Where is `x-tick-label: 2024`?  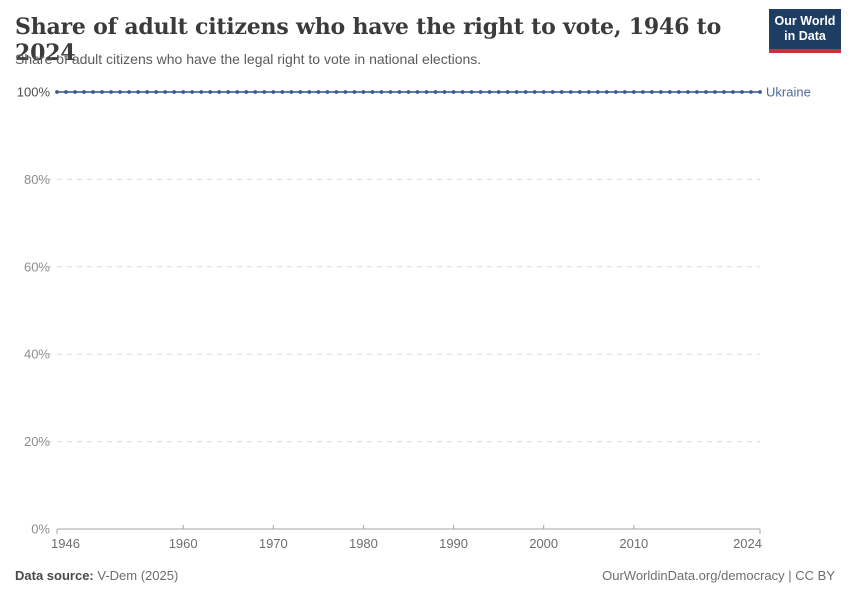
x-tick-label: 2024 is located at coordinates (747, 543).